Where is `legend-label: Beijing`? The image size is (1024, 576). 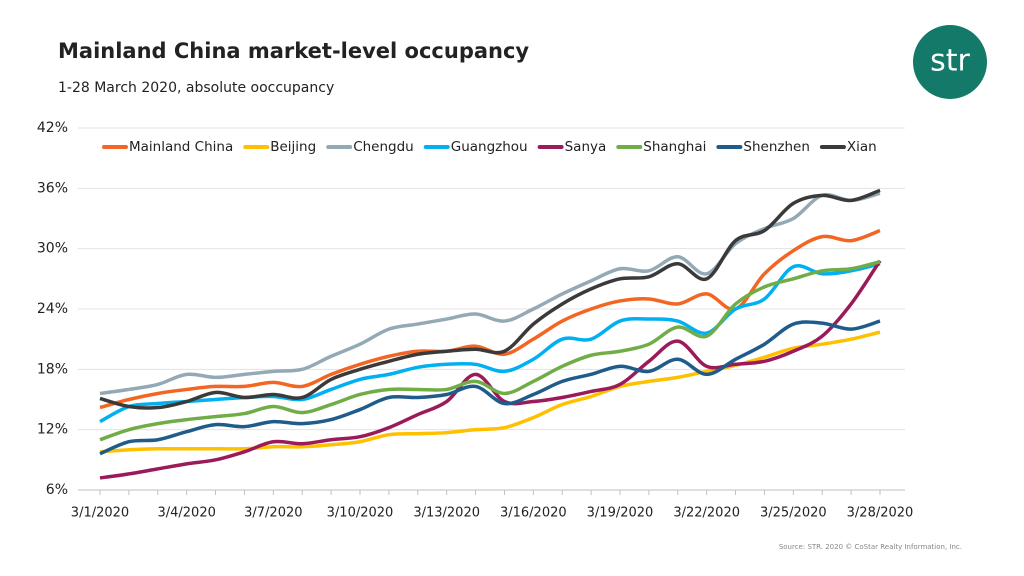
legend-label: Beijing is located at coordinates (293, 147).